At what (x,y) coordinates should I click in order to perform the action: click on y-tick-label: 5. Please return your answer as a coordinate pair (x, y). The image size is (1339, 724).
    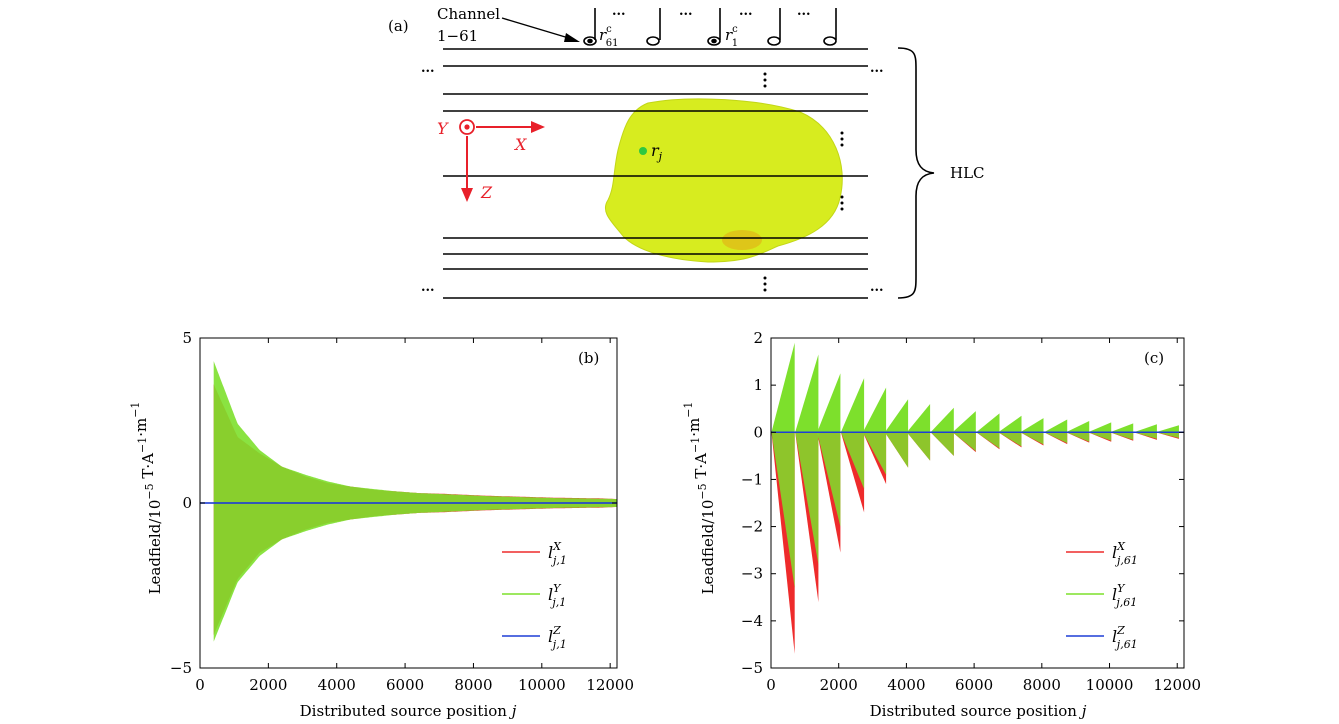
    Looking at the image, I should click on (187, 338).